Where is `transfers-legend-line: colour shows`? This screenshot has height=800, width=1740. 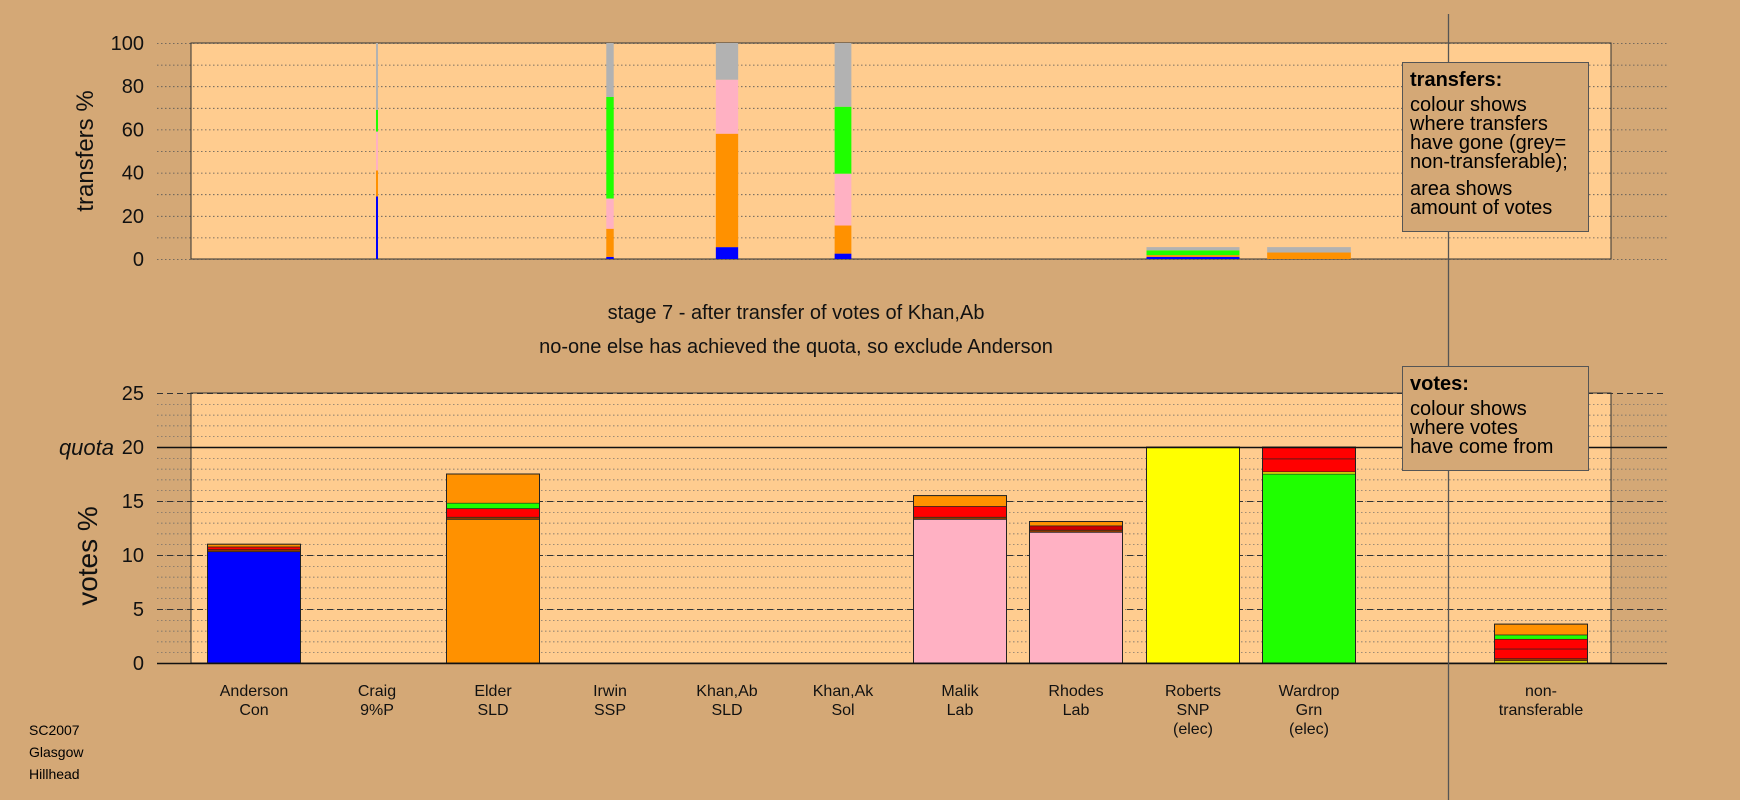
transfers-legend-line: colour shows is located at coordinates (1468, 105).